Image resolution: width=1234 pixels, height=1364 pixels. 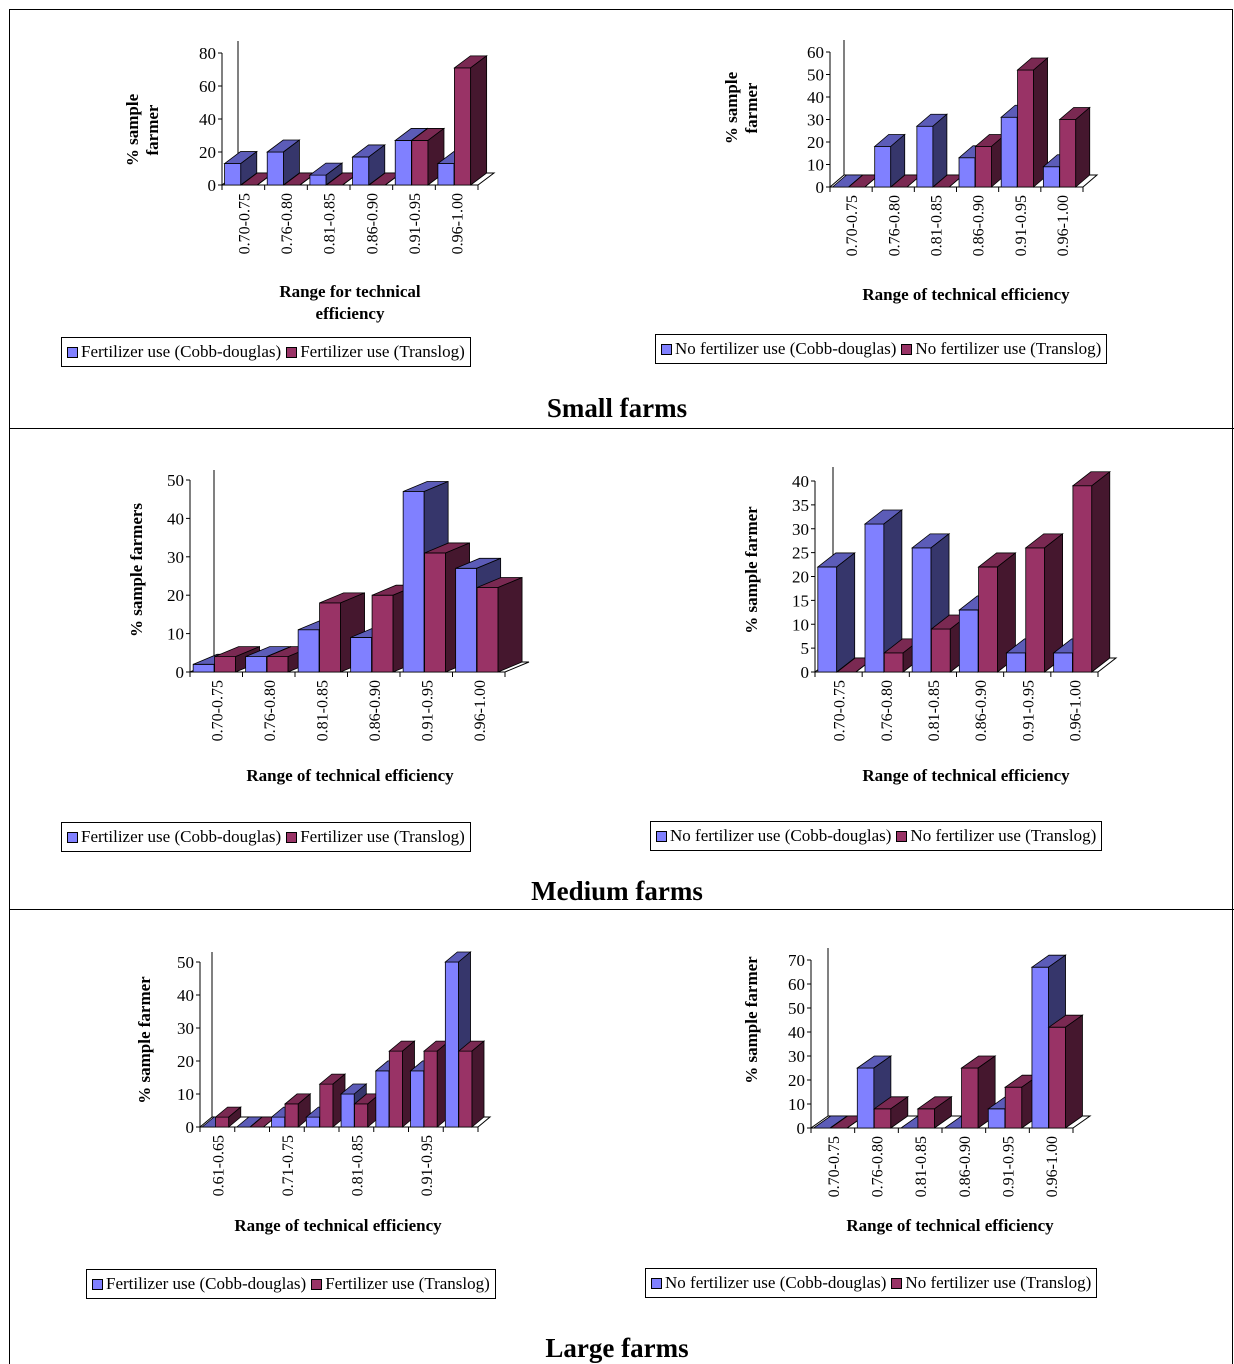 What do you see at coordinates (206, 1283) in the screenshot?
I see `legend-label: Fertilizer use (Cobb-douglas)` at bounding box center [206, 1283].